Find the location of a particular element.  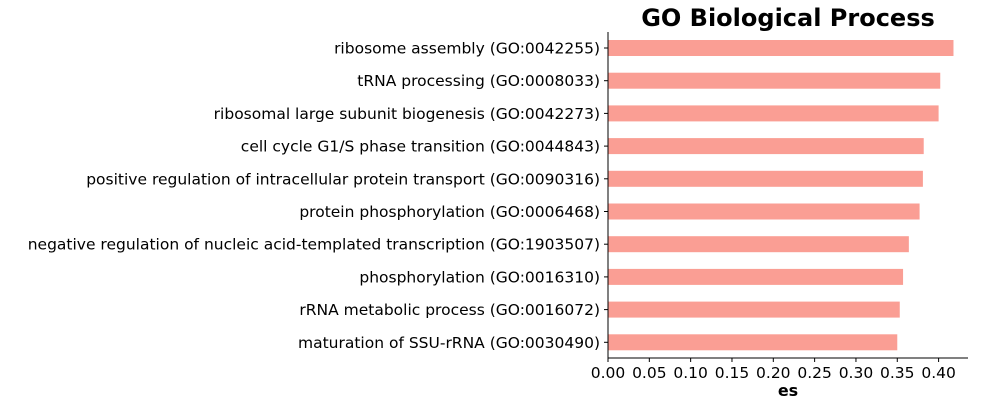

x-axis-ticks: 0.00 0.05 0.10 0.15 0.20 0.25 0.30 0.35 0.40 is located at coordinates (773, 370).